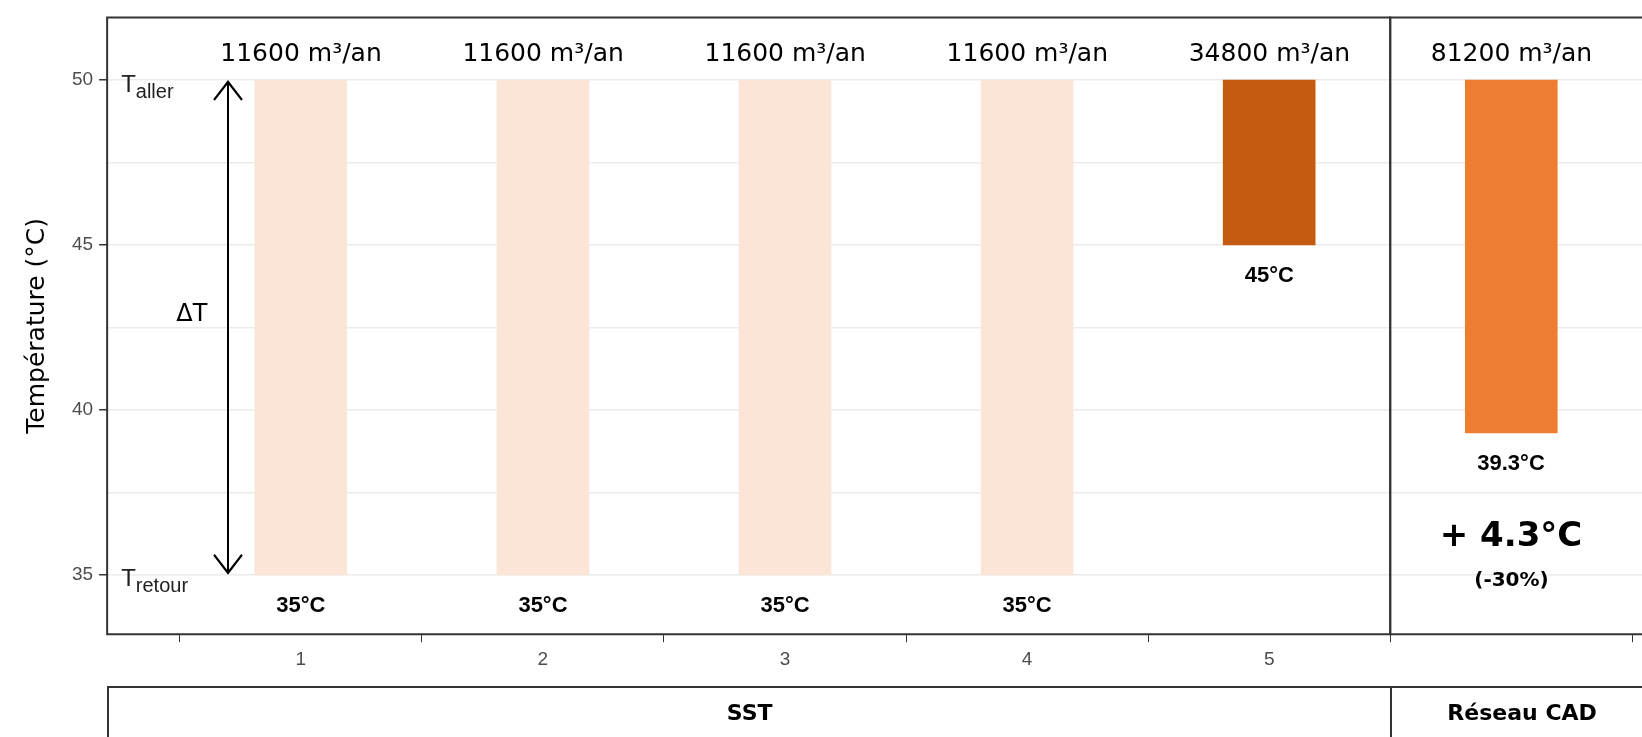 Image resolution: width=1642 pixels, height=737 pixels. Describe the element at coordinates (1511, 579) in the screenshot. I see `annotation: (-30%)` at that location.